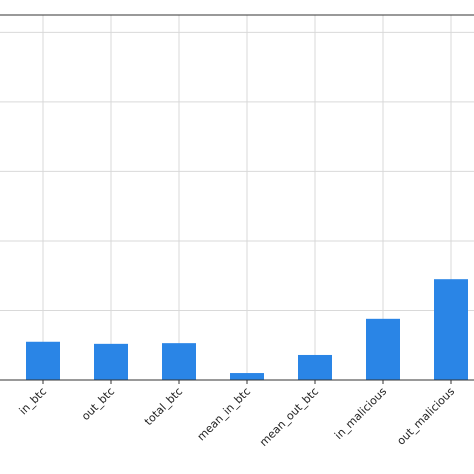  Describe the element at coordinates (163, 406) in the screenshot. I see `x-tick-label: total_btc` at that location.